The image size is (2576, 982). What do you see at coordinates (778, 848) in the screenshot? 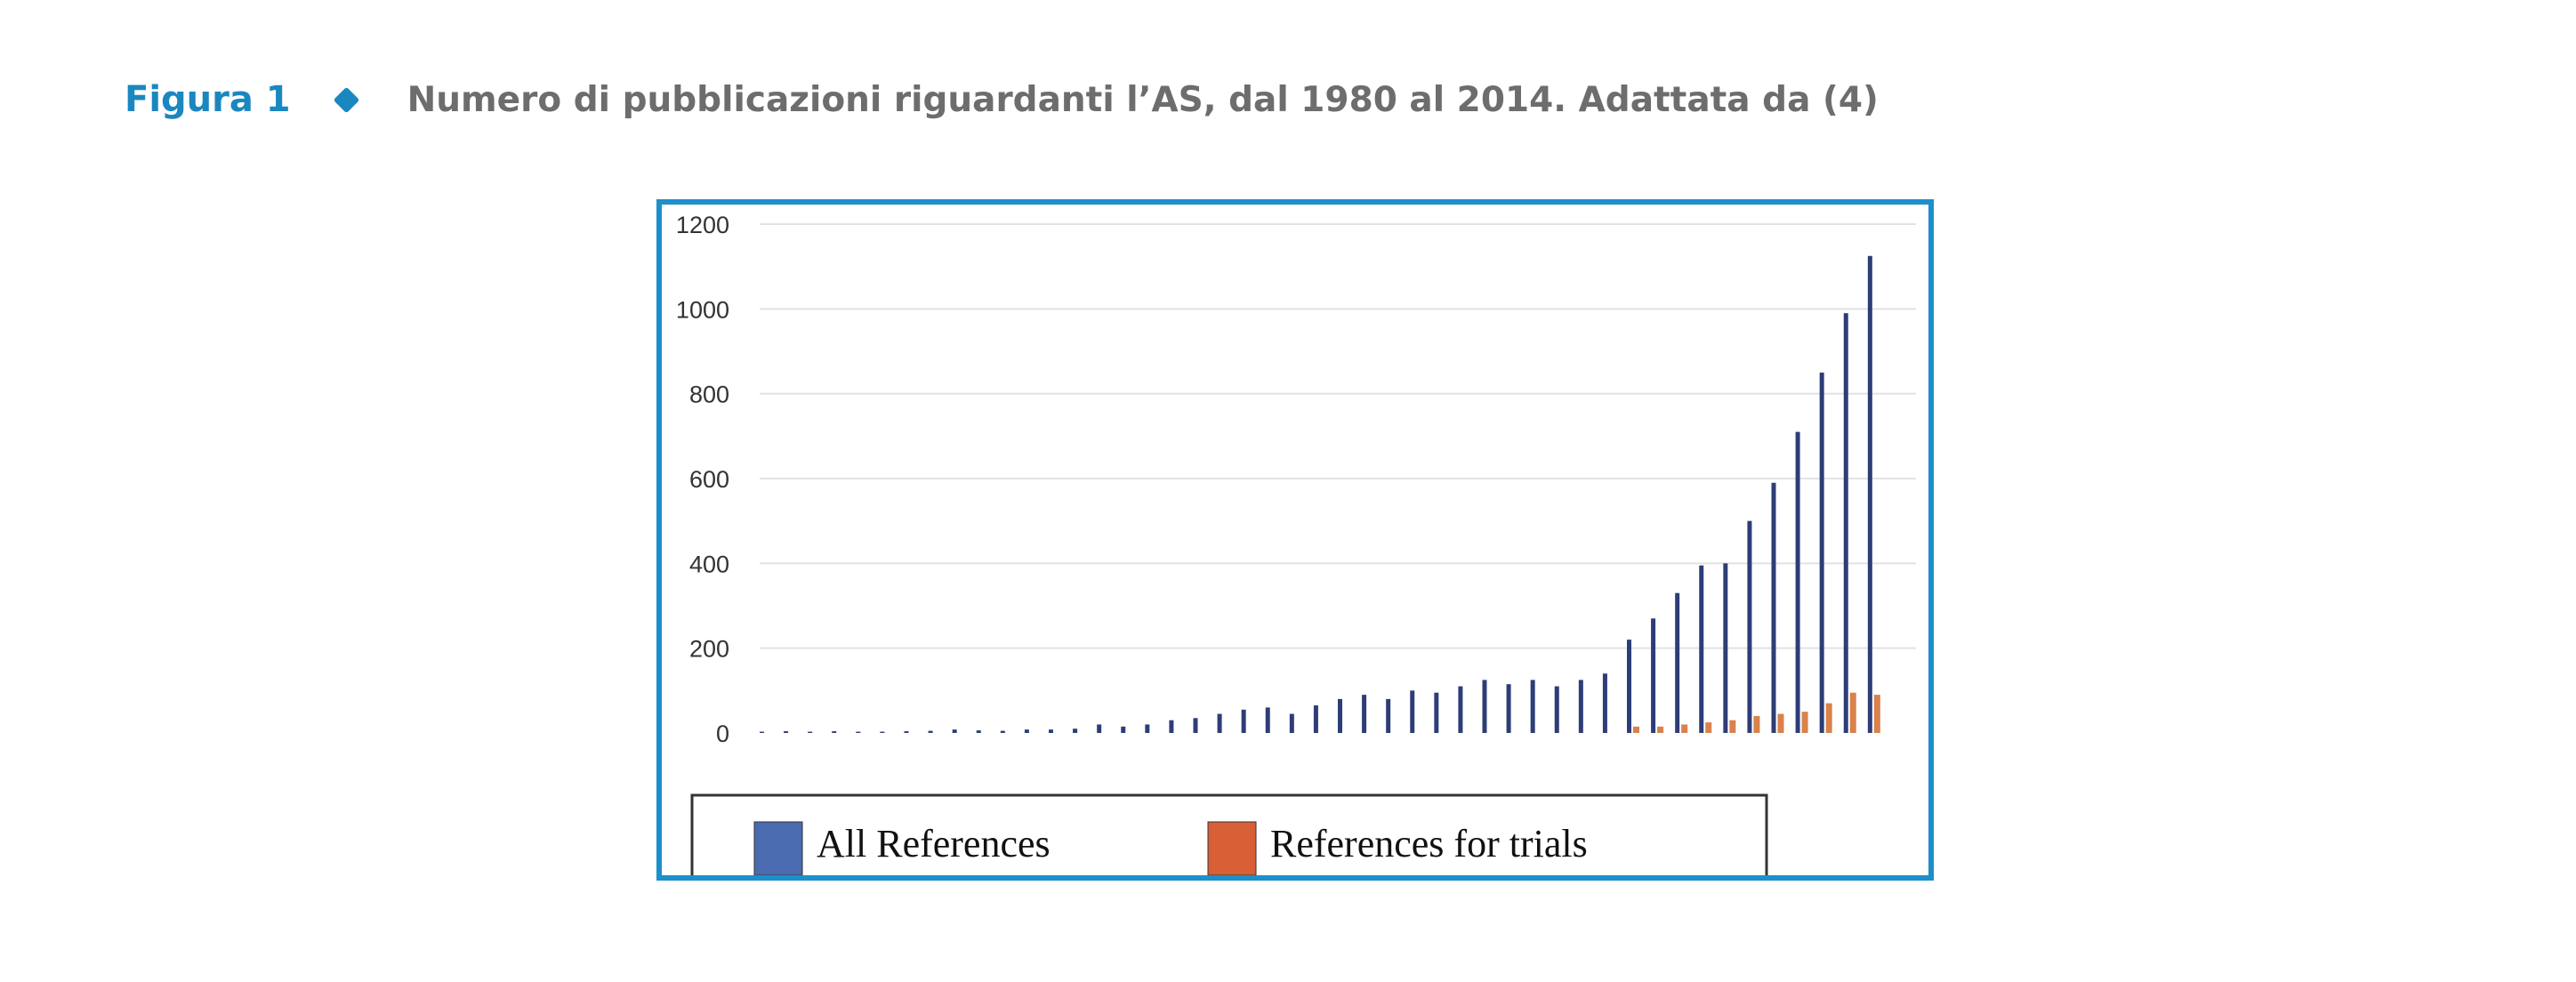
I see `legend-swatch-all-references` at bounding box center [778, 848].